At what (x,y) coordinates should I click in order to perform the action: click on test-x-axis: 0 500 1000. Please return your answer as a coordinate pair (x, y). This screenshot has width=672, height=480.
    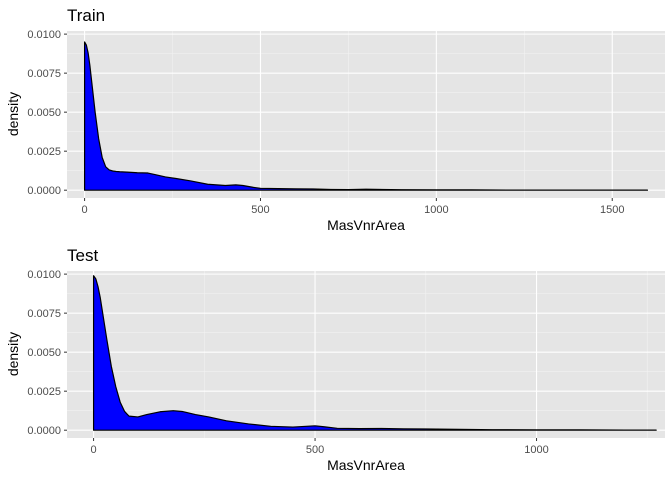
    Looking at the image, I should click on (320, 447).